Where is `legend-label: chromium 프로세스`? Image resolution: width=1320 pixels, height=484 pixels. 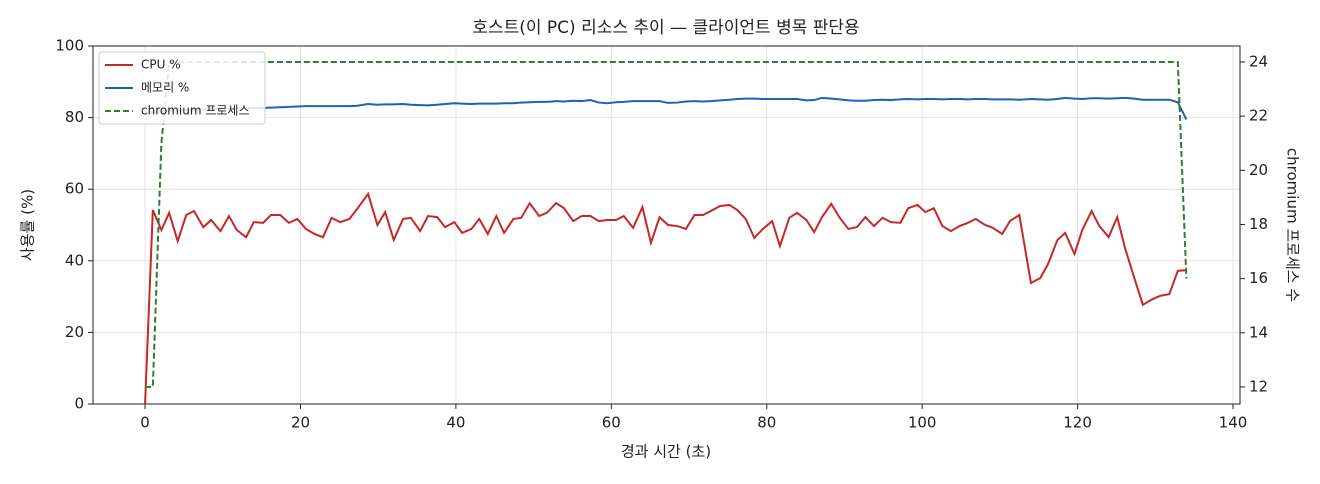
legend-label: chromium 프로세스 is located at coordinates (195, 111).